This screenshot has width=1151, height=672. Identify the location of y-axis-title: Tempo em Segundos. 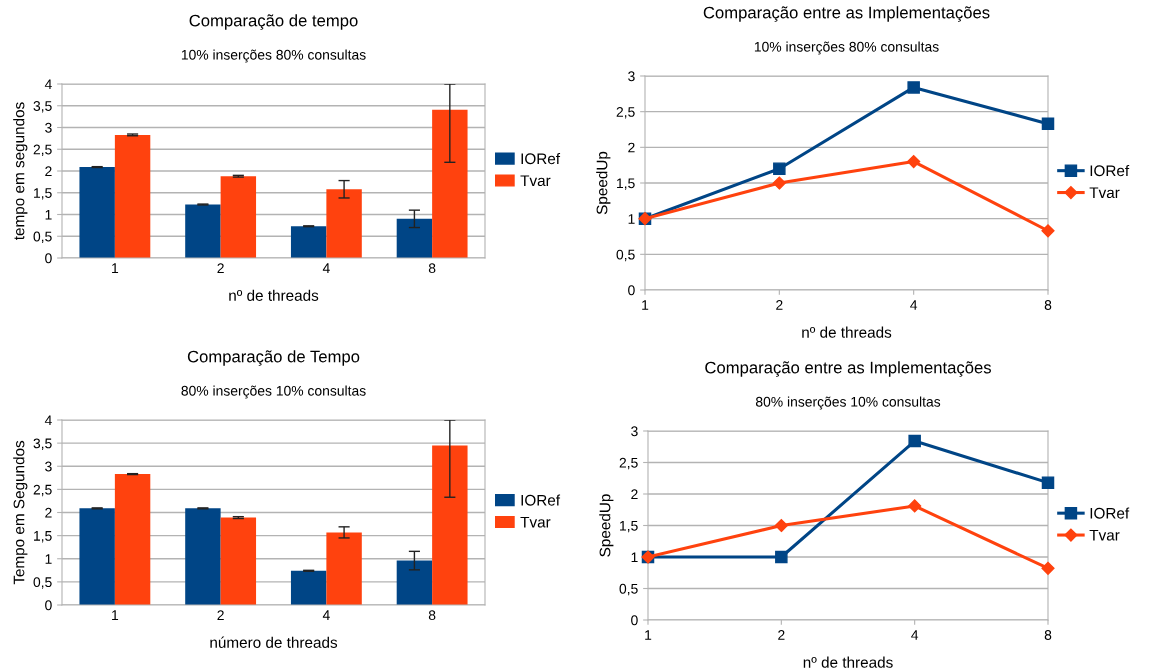
(20, 512).